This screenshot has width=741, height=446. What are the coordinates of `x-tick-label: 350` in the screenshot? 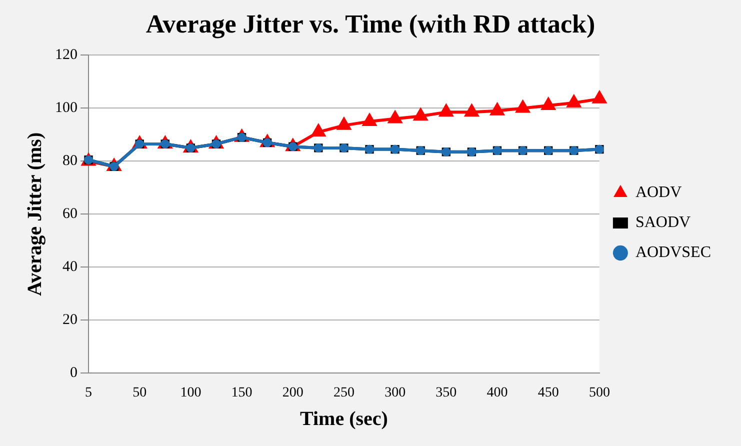 It's located at (446, 392).